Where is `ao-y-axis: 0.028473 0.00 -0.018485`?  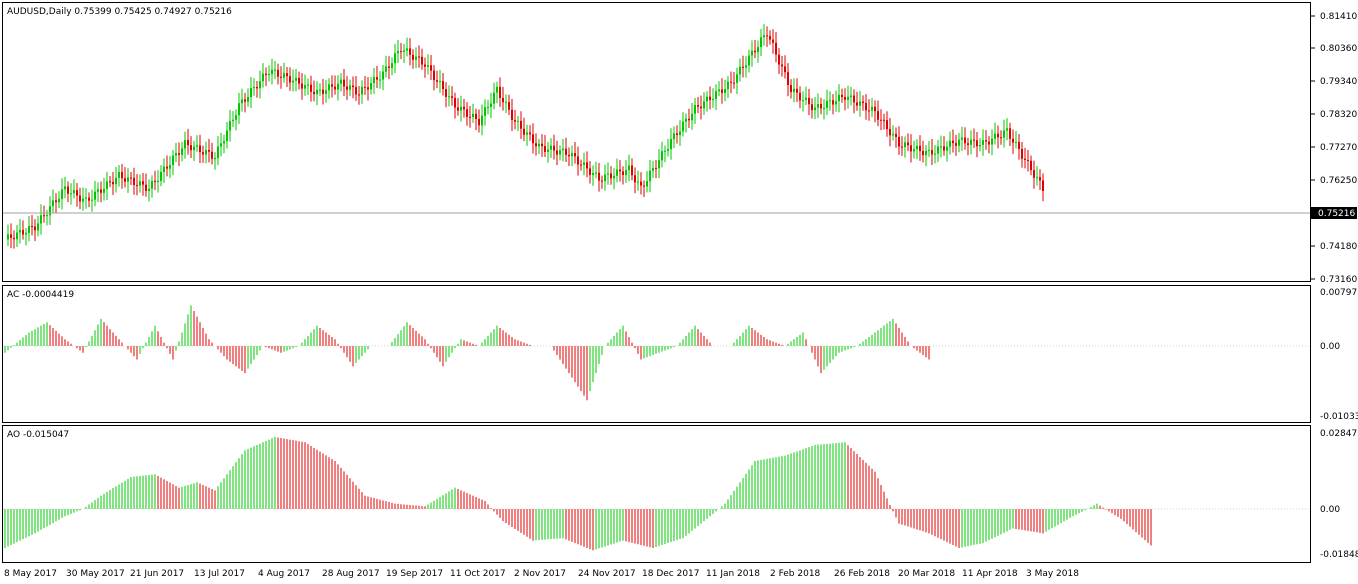 ao-y-axis: 0.028473 0.00 -0.018485 is located at coordinates (1339, 494).